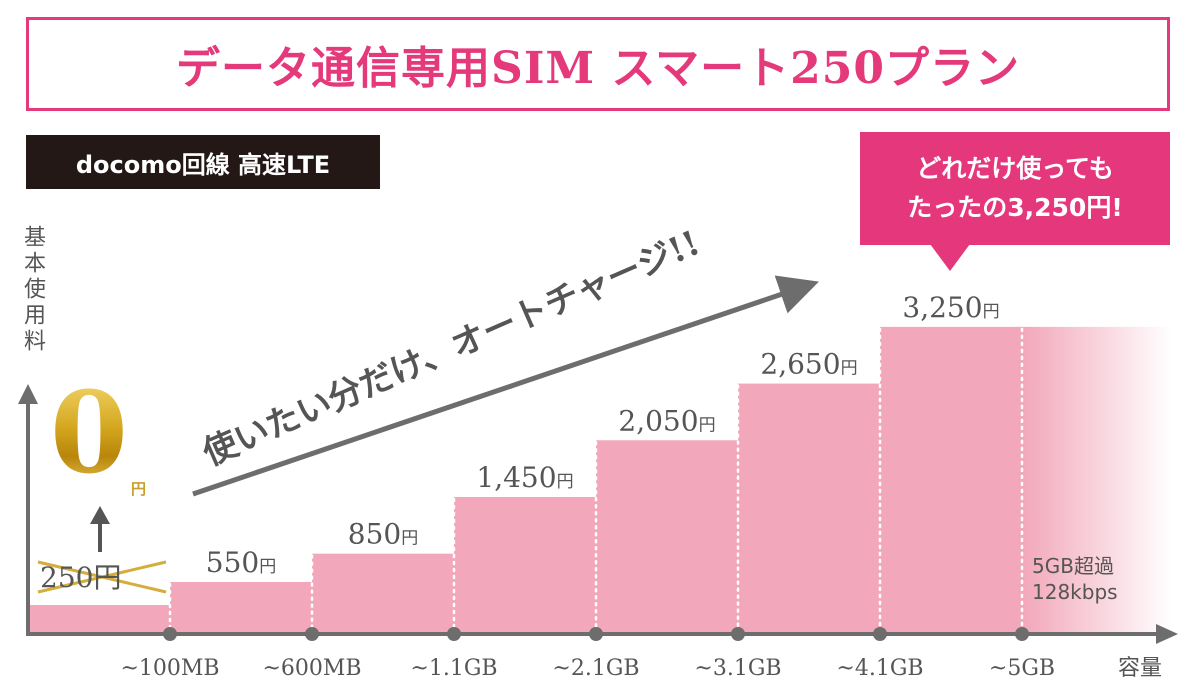  What do you see at coordinates (666, 420) in the screenshot?
I see `value-label: 2,050円` at bounding box center [666, 420].